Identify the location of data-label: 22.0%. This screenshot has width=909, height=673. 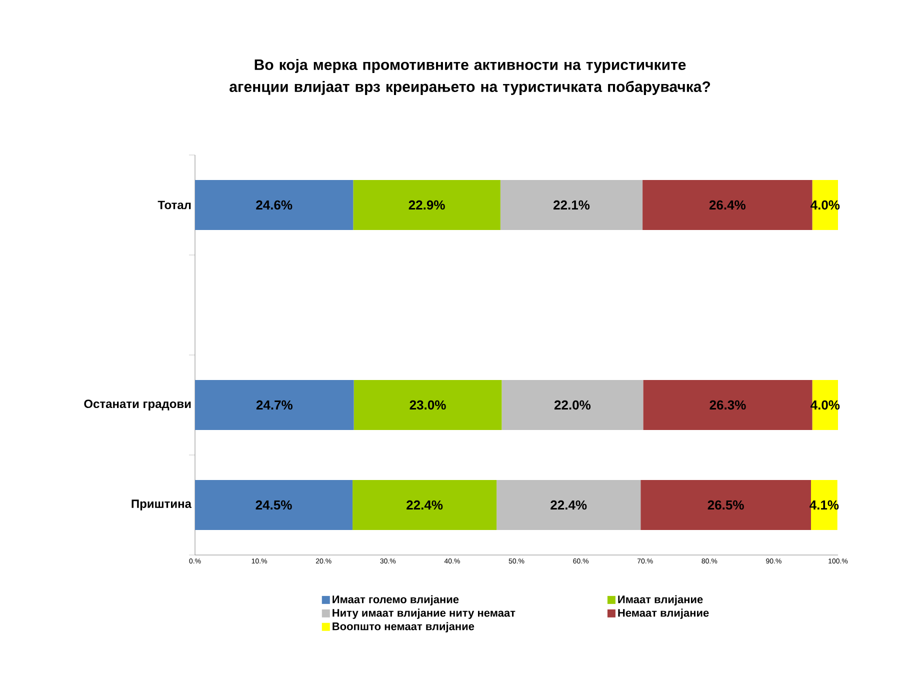
(572, 405).